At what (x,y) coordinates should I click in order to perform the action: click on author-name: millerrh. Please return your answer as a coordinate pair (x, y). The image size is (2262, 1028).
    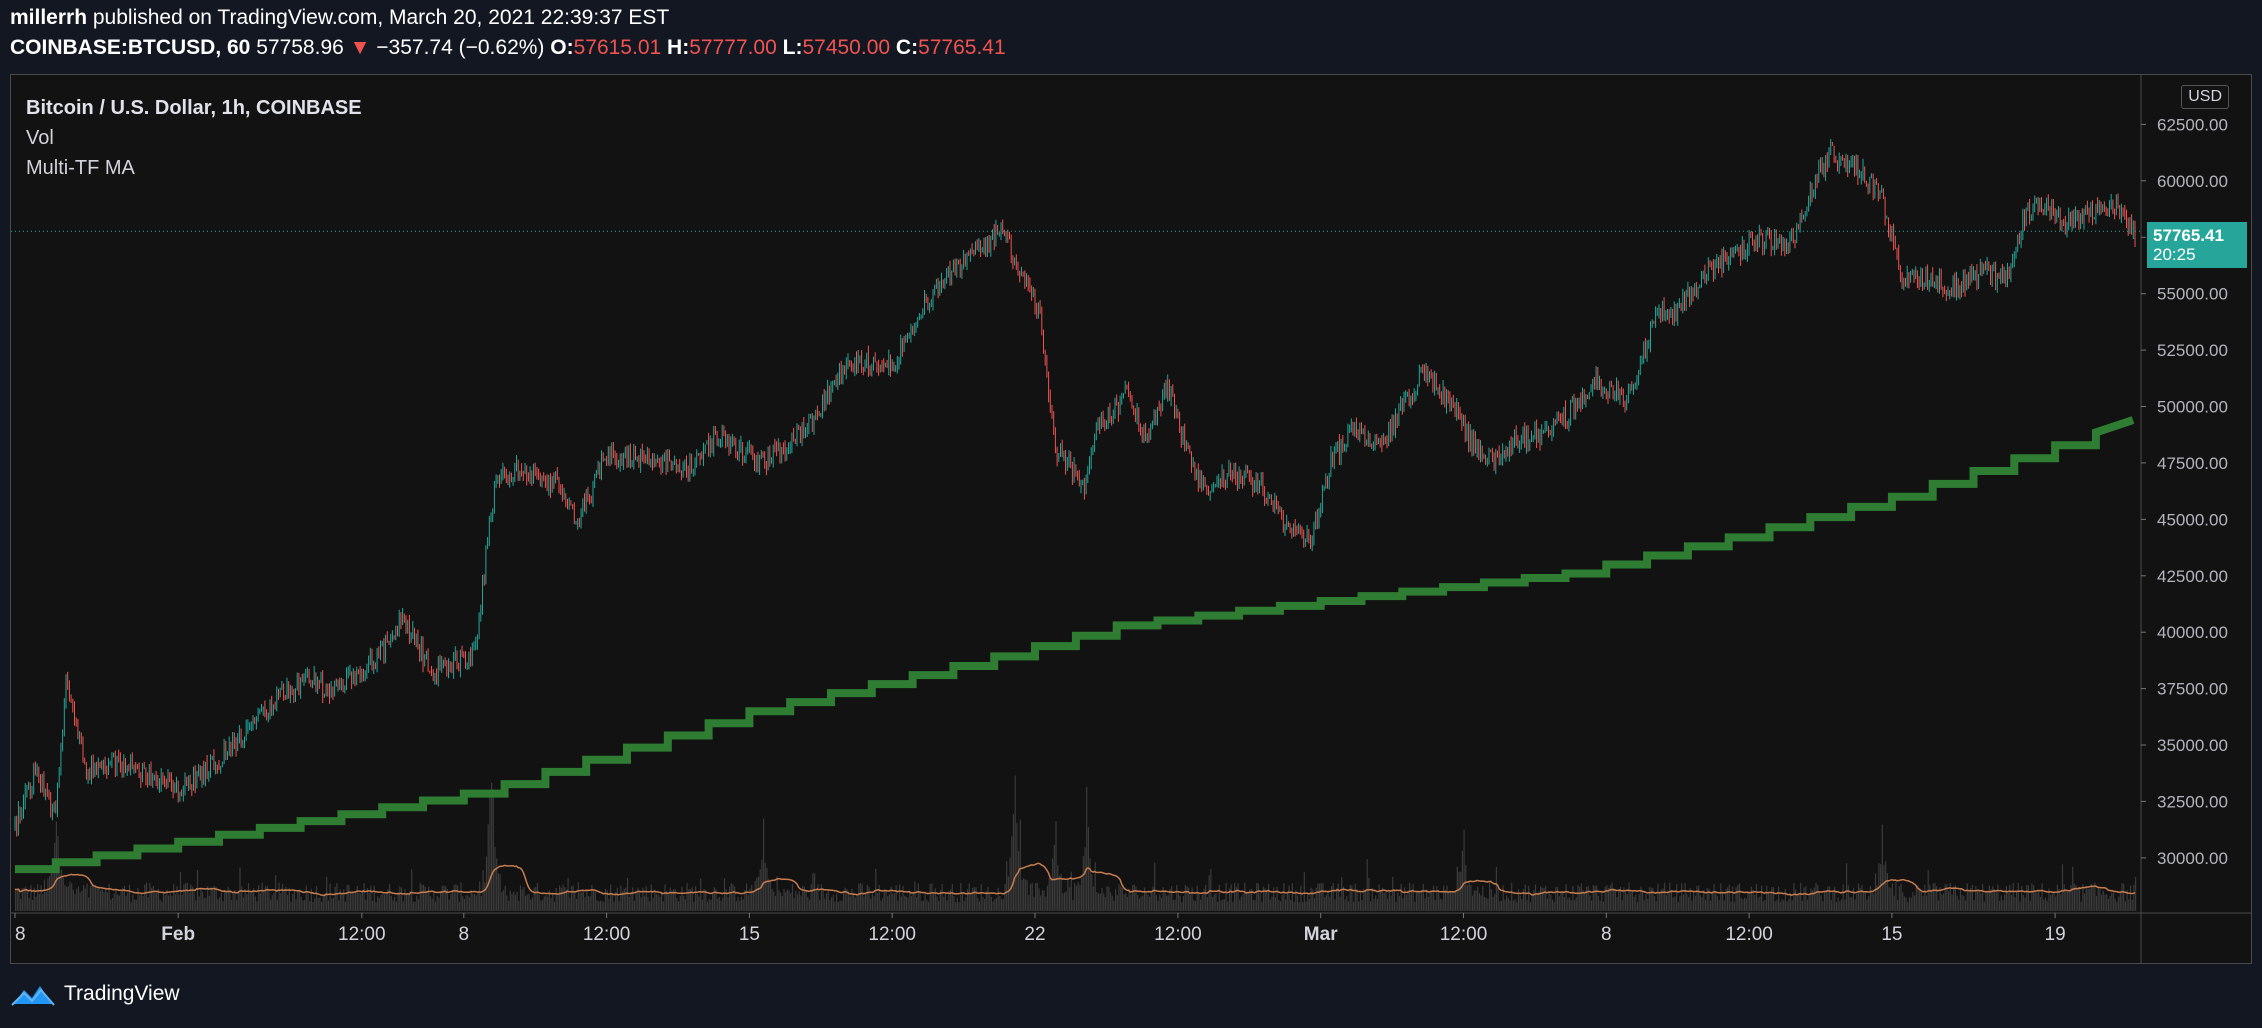
    Looking at the image, I should click on (49, 17).